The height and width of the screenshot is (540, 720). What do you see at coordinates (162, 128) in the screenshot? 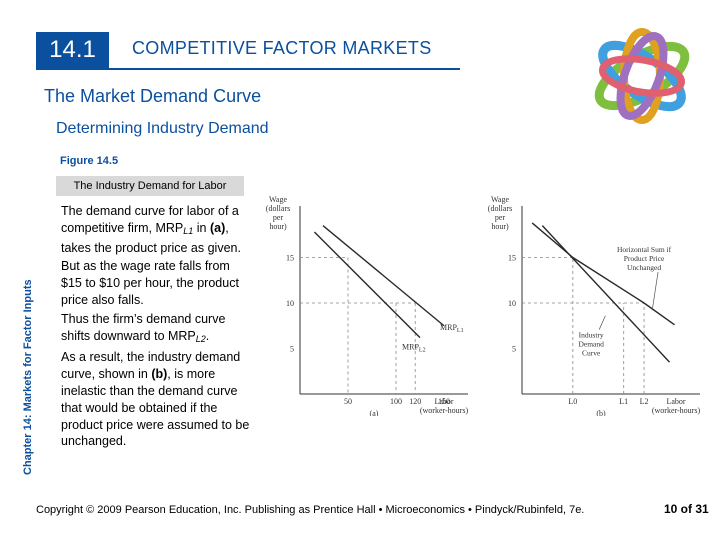
I see `slide-subheading: Determining Industry Demand` at bounding box center [162, 128].